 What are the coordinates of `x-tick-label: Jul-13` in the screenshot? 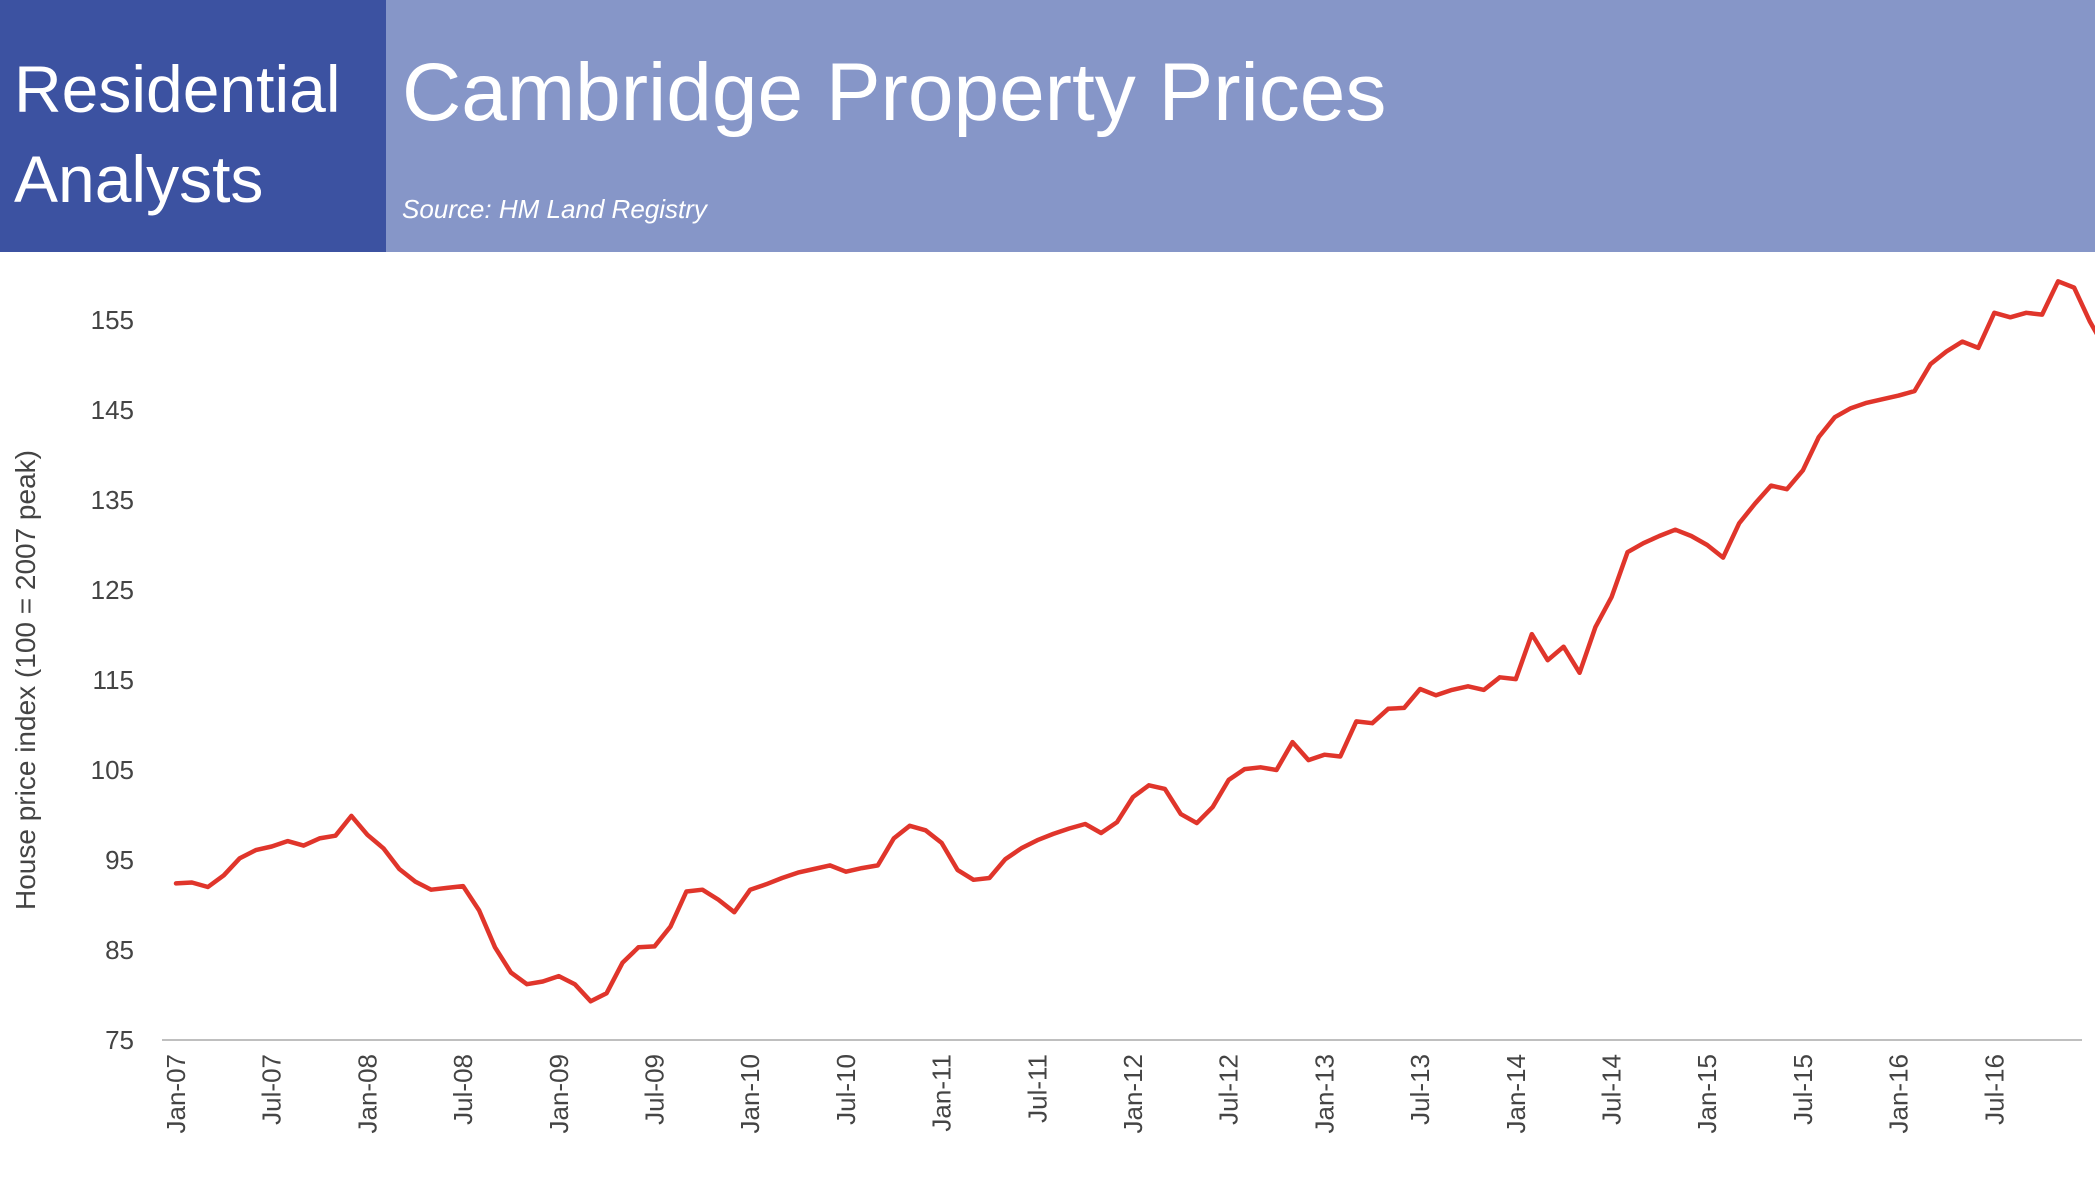 It's located at (1420, 1089).